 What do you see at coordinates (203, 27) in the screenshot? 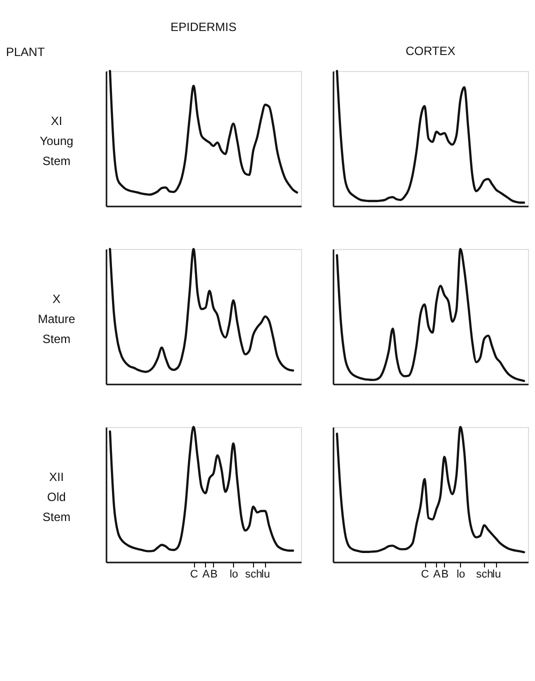
I see `chart-title: EPIDERMIS` at bounding box center [203, 27].